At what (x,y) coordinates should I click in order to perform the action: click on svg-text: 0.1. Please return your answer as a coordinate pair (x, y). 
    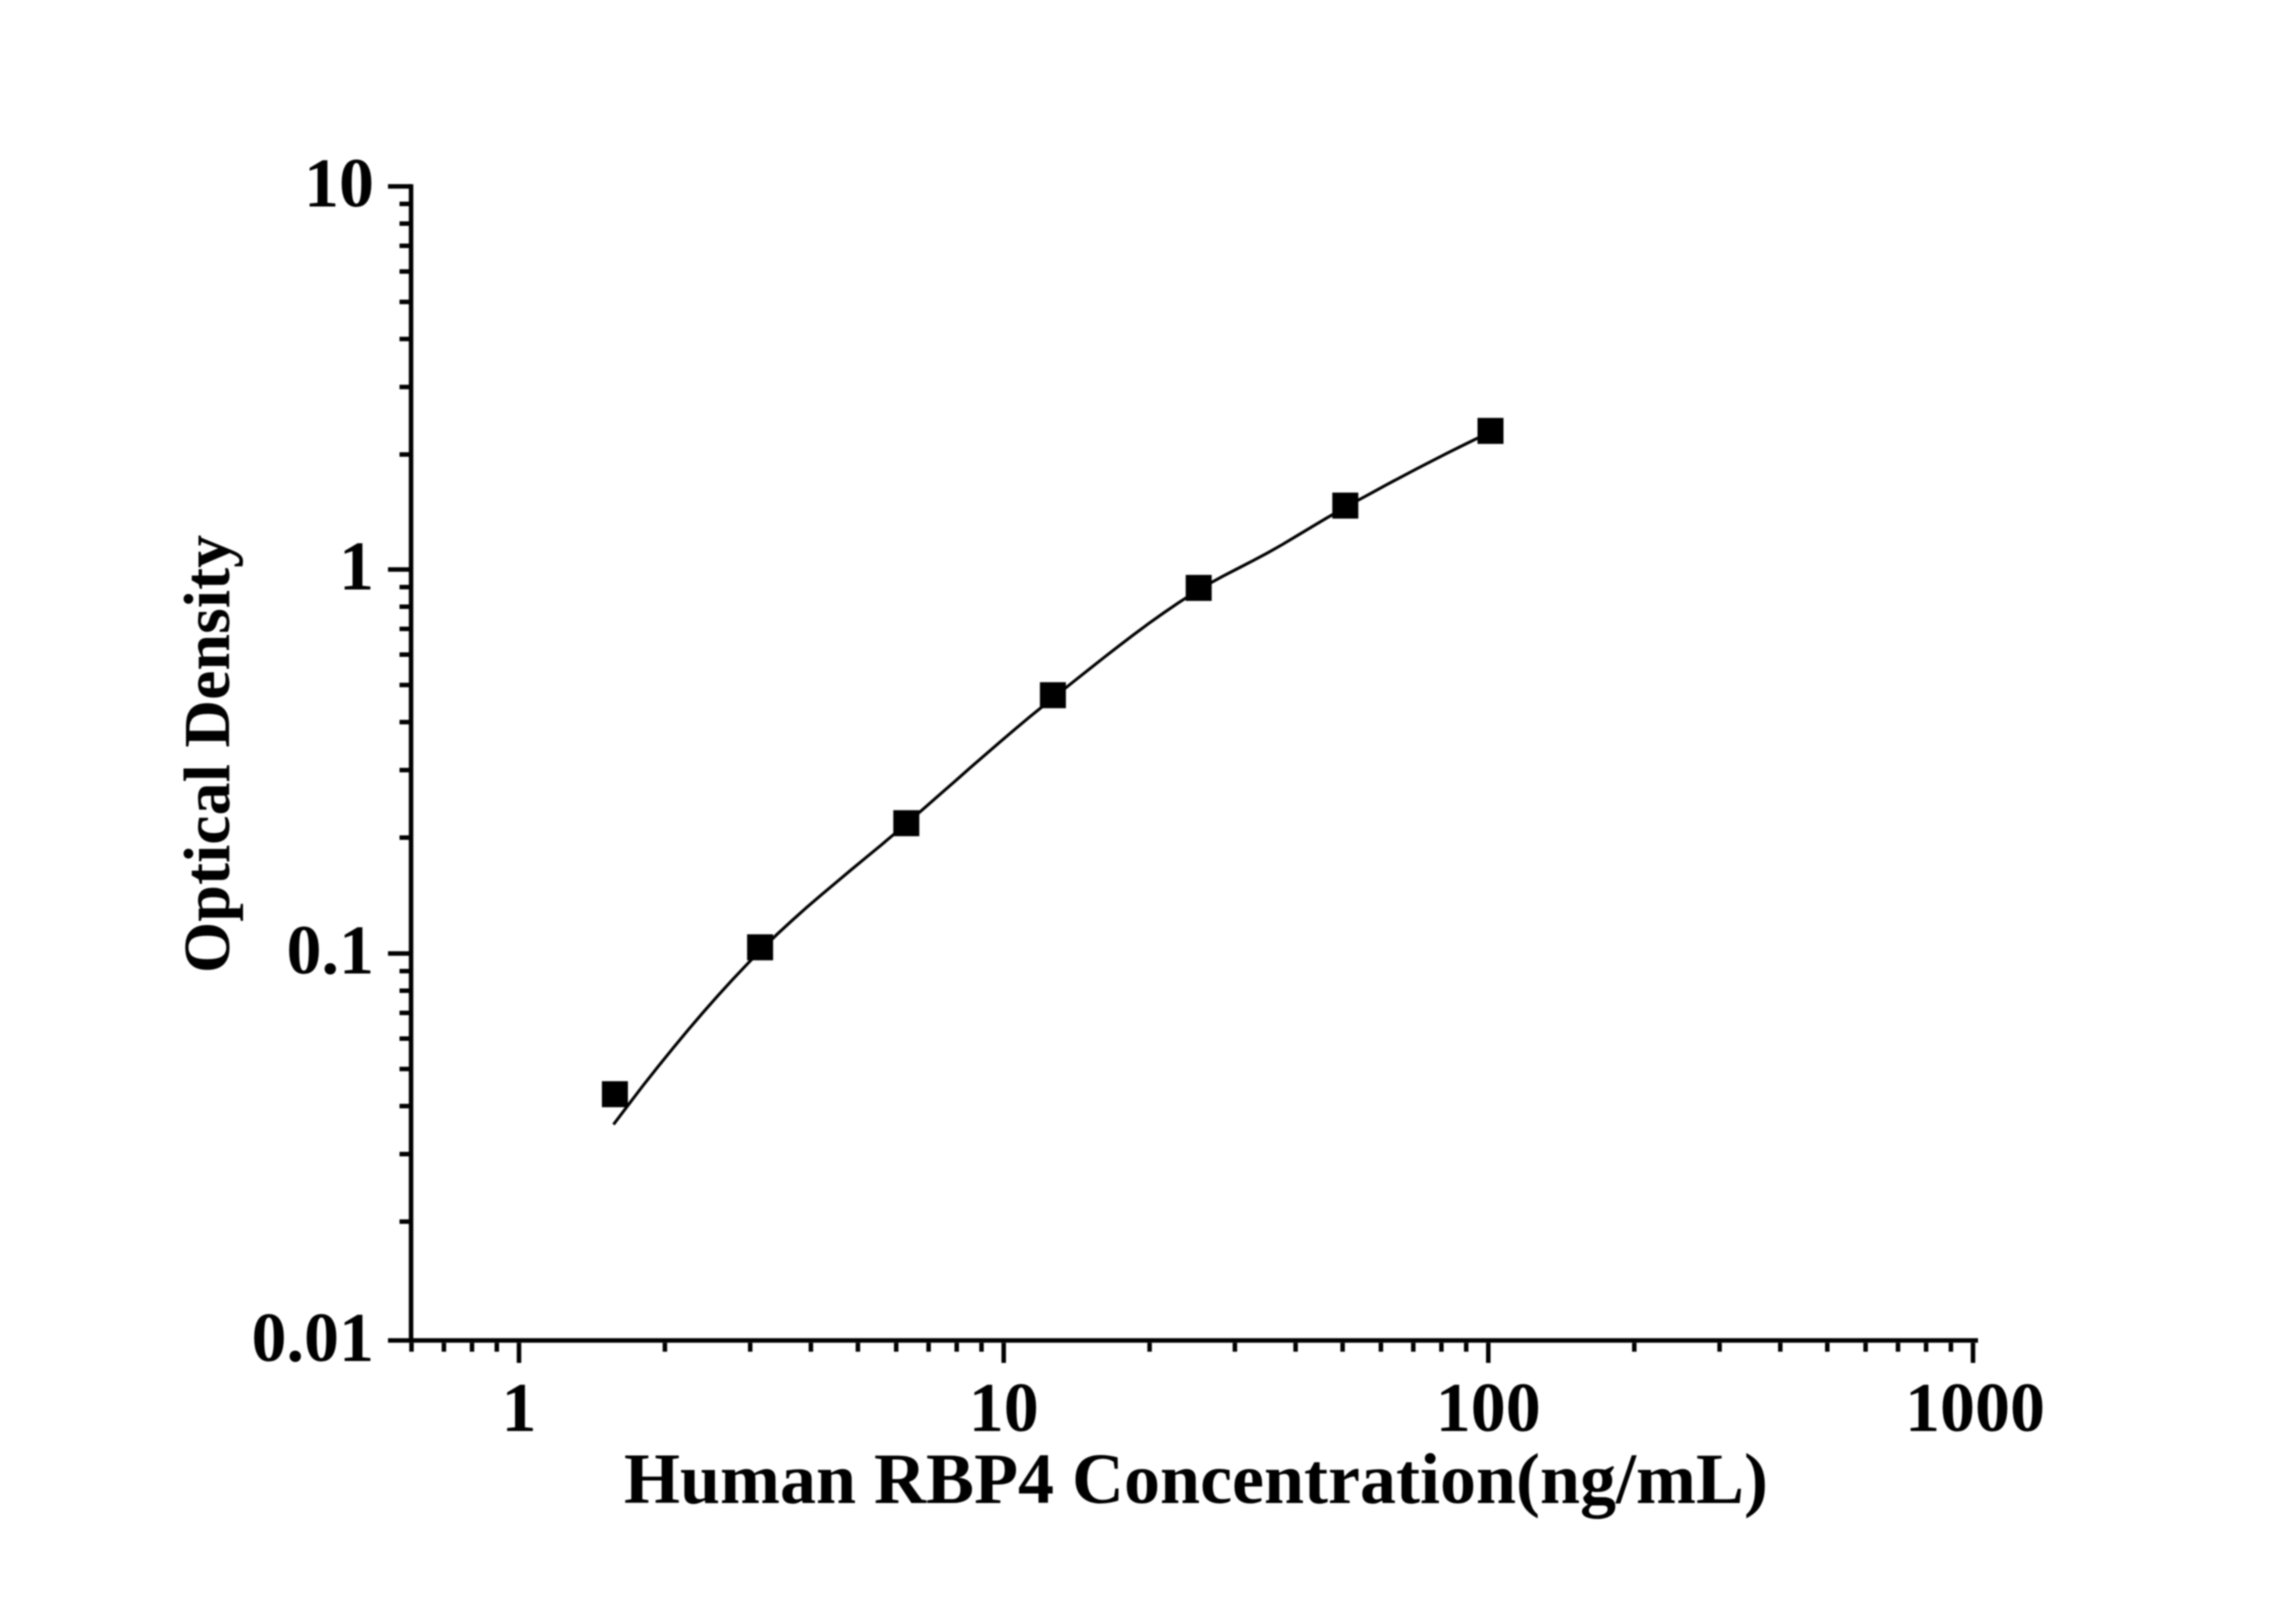
    Looking at the image, I should click on (331, 951).